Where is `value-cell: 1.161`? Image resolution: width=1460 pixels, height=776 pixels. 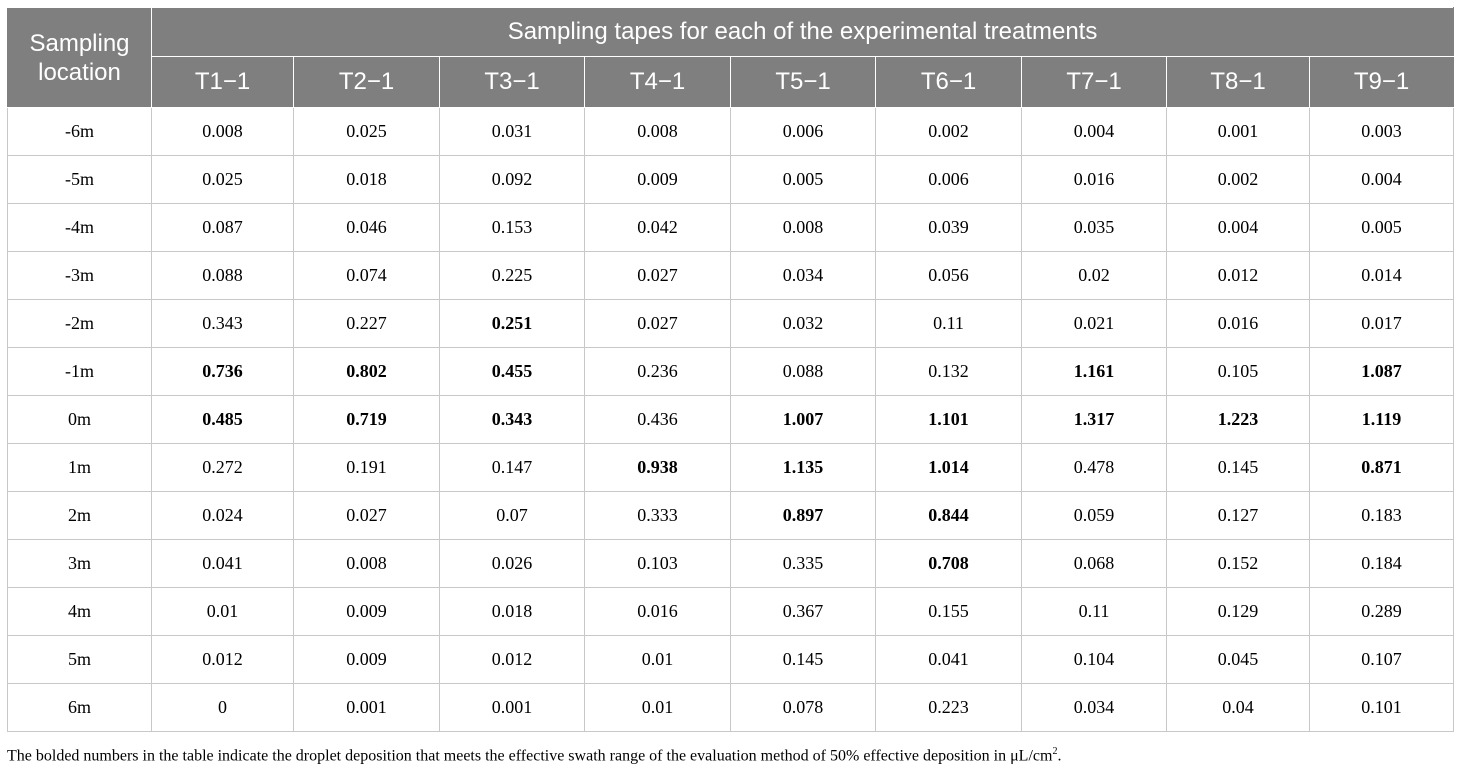
value-cell: 1.161 is located at coordinates (1094, 371).